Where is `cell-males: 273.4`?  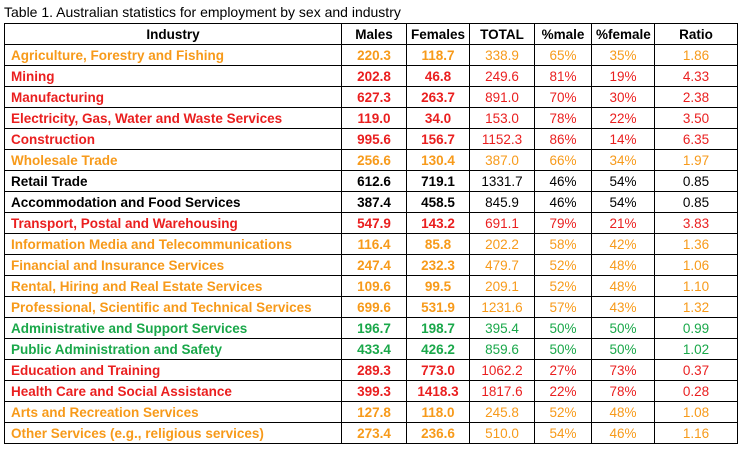
cell-males: 273.4 is located at coordinates (374, 433).